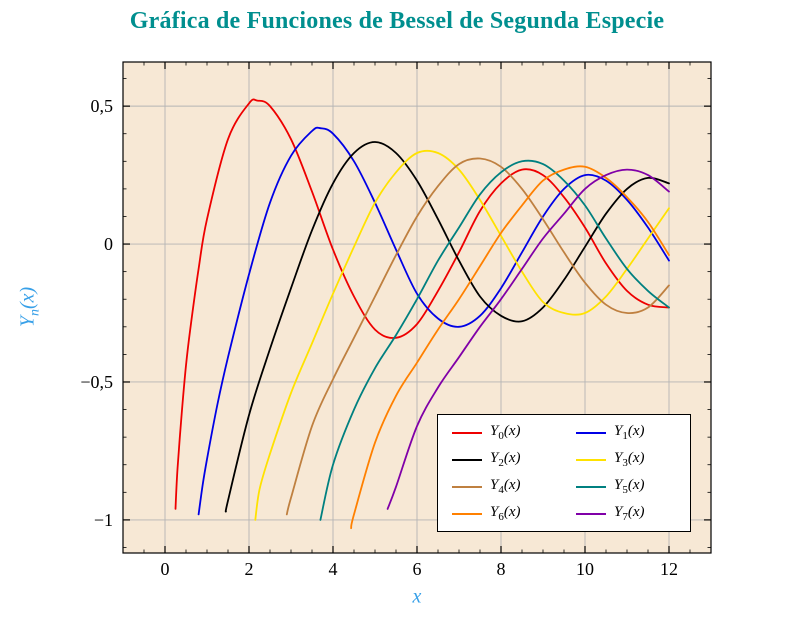 The width and height of the screenshot is (794, 628). What do you see at coordinates (629, 486) in the screenshot?
I see `legend-label-Y5: Y5(x)` at bounding box center [629, 486].